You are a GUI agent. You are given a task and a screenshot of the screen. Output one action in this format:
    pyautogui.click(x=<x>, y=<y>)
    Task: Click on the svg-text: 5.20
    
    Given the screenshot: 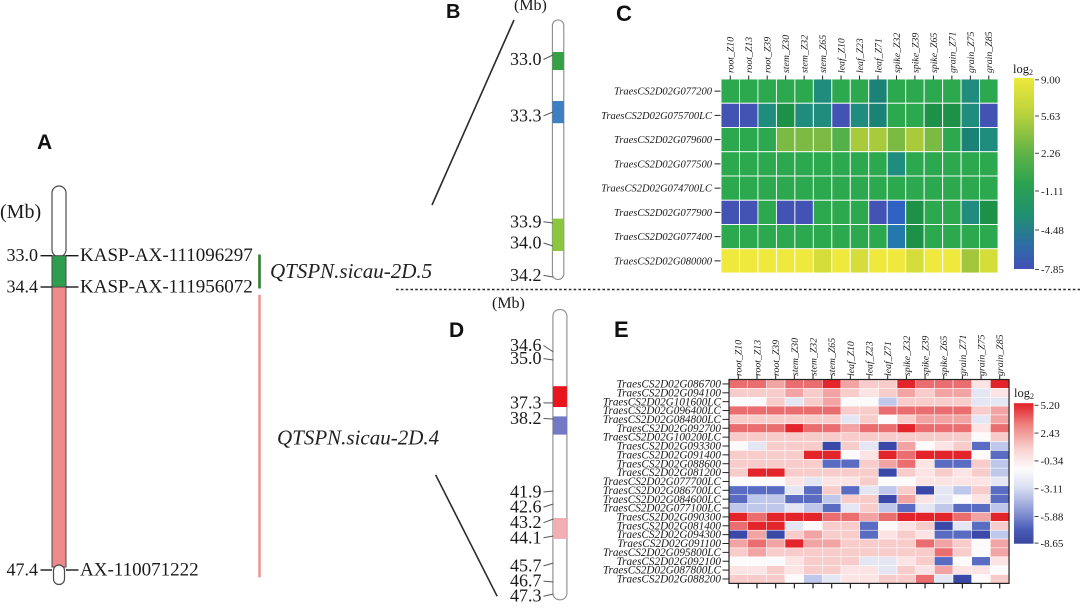 What is the action you would take?
    pyautogui.click(x=1051, y=406)
    